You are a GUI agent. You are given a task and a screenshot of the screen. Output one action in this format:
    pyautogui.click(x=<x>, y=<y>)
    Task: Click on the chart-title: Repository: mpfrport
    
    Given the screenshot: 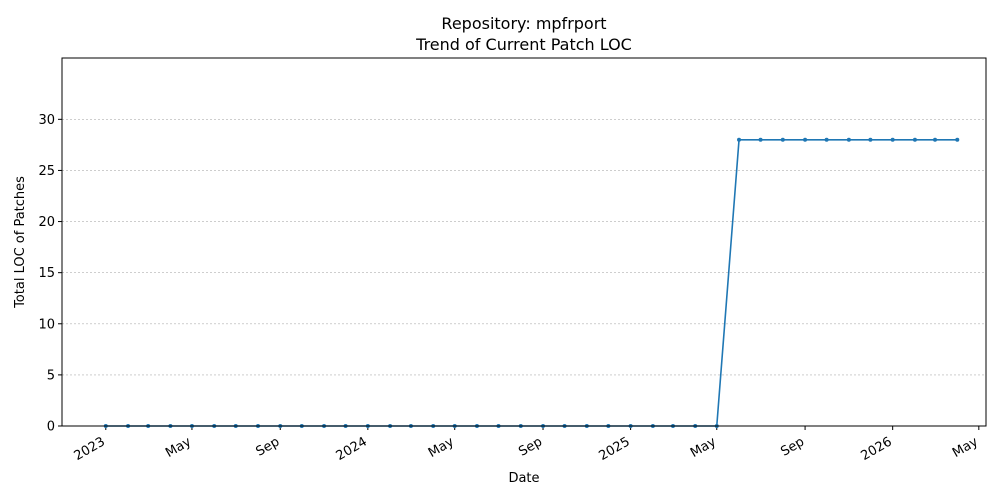 What is the action you would take?
    pyautogui.click(x=523, y=23)
    